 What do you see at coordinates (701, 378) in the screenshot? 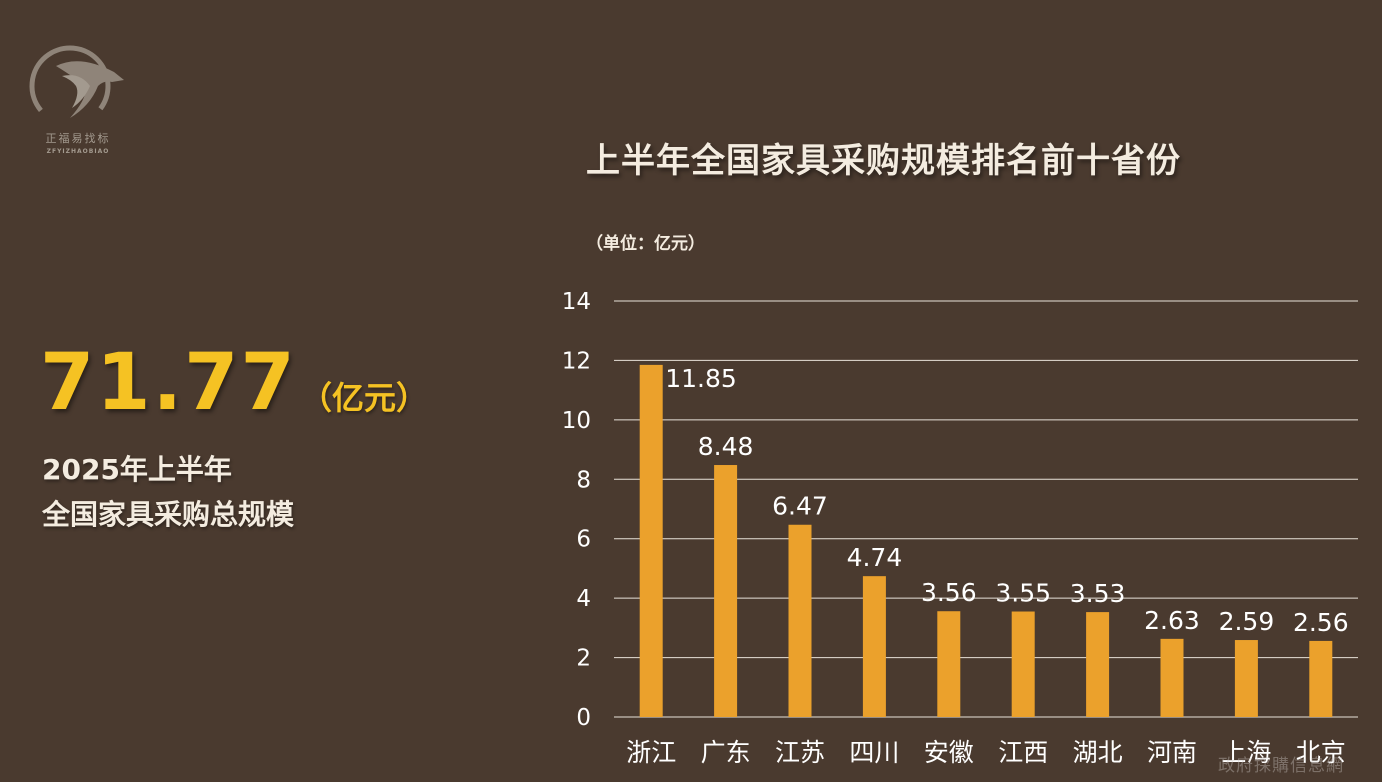
I see `data-label: 11.85` at bounding box center [701, 378].